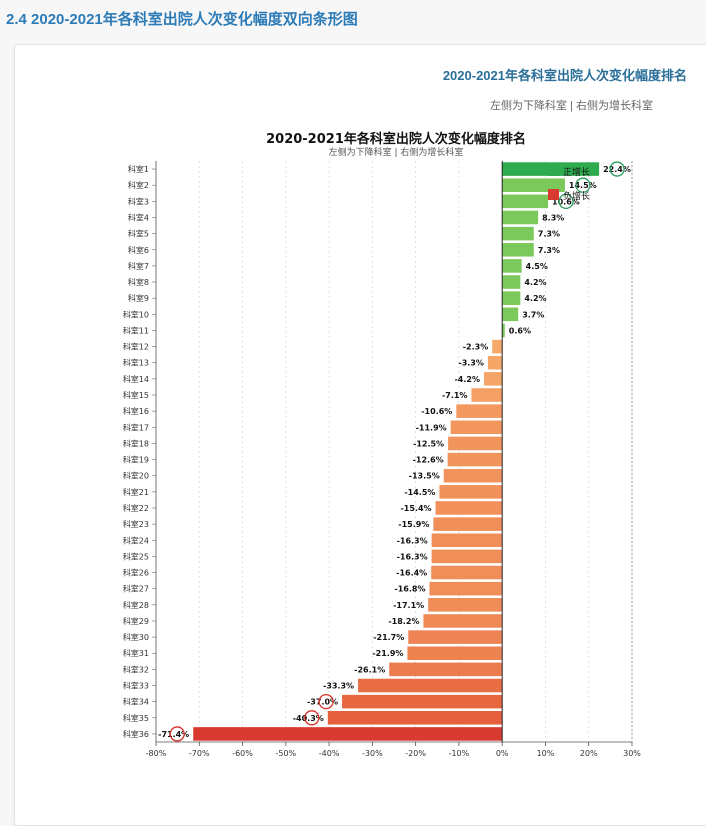  What do you see at coordinates (136, 411) in the screenshot?
I see `category-label: 科室16` at bounding box center [136, 411].